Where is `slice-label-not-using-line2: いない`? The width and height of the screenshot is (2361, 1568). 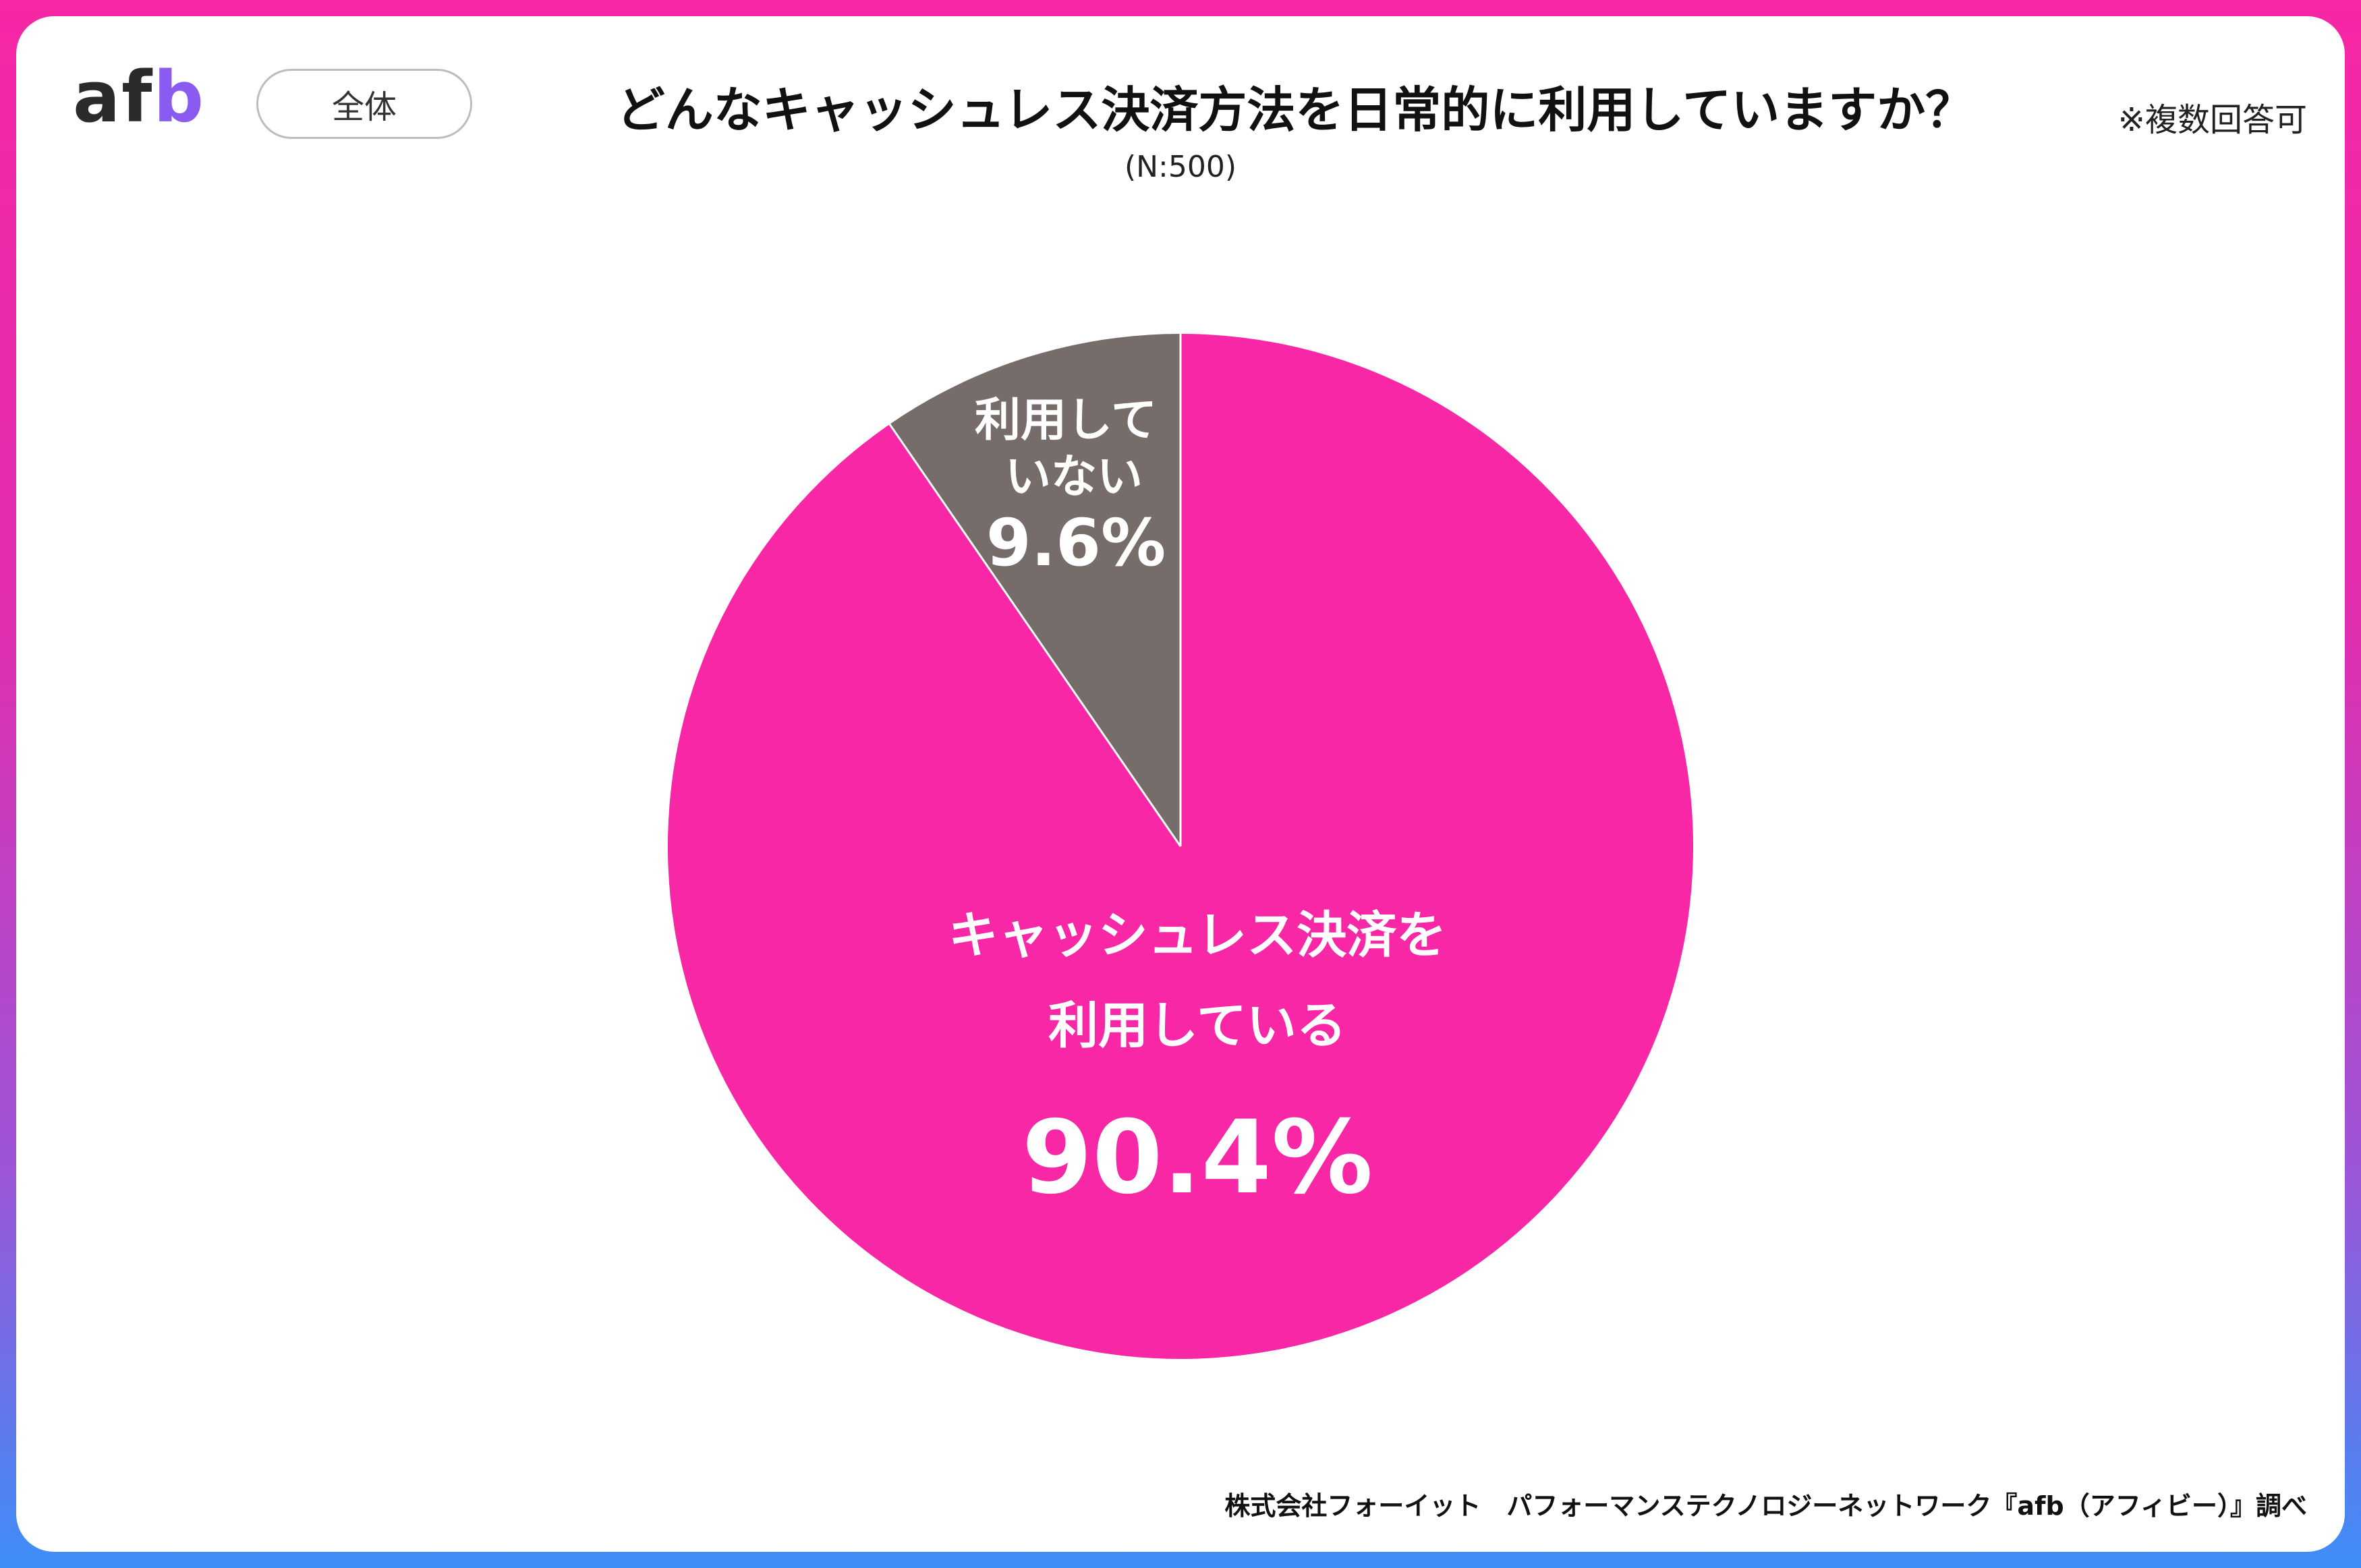 slice-label-not-using-line2: いない is located at coordinates (1074, 477).